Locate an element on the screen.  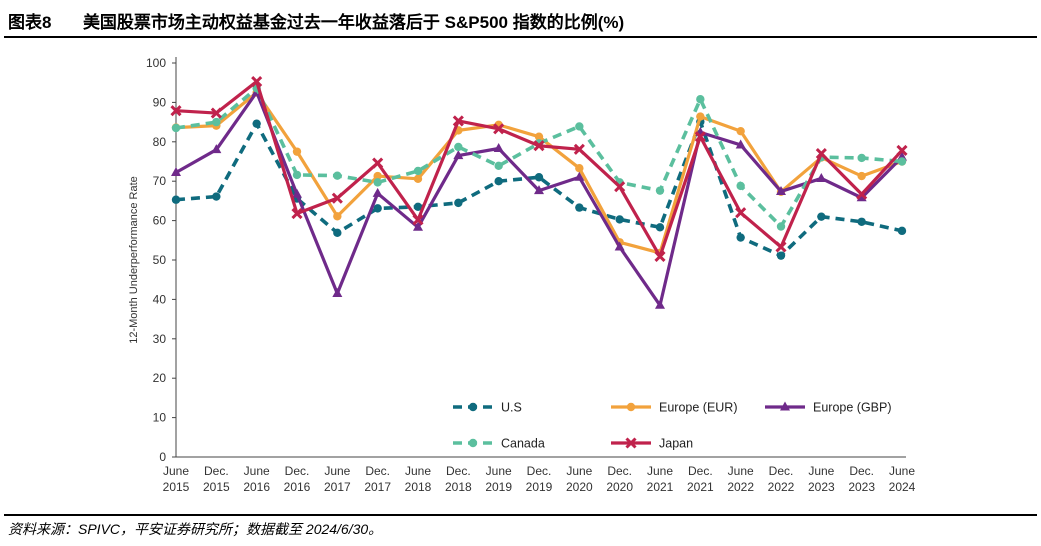
x-tick-label-year: 2024 is located at coordinates (902, 487).